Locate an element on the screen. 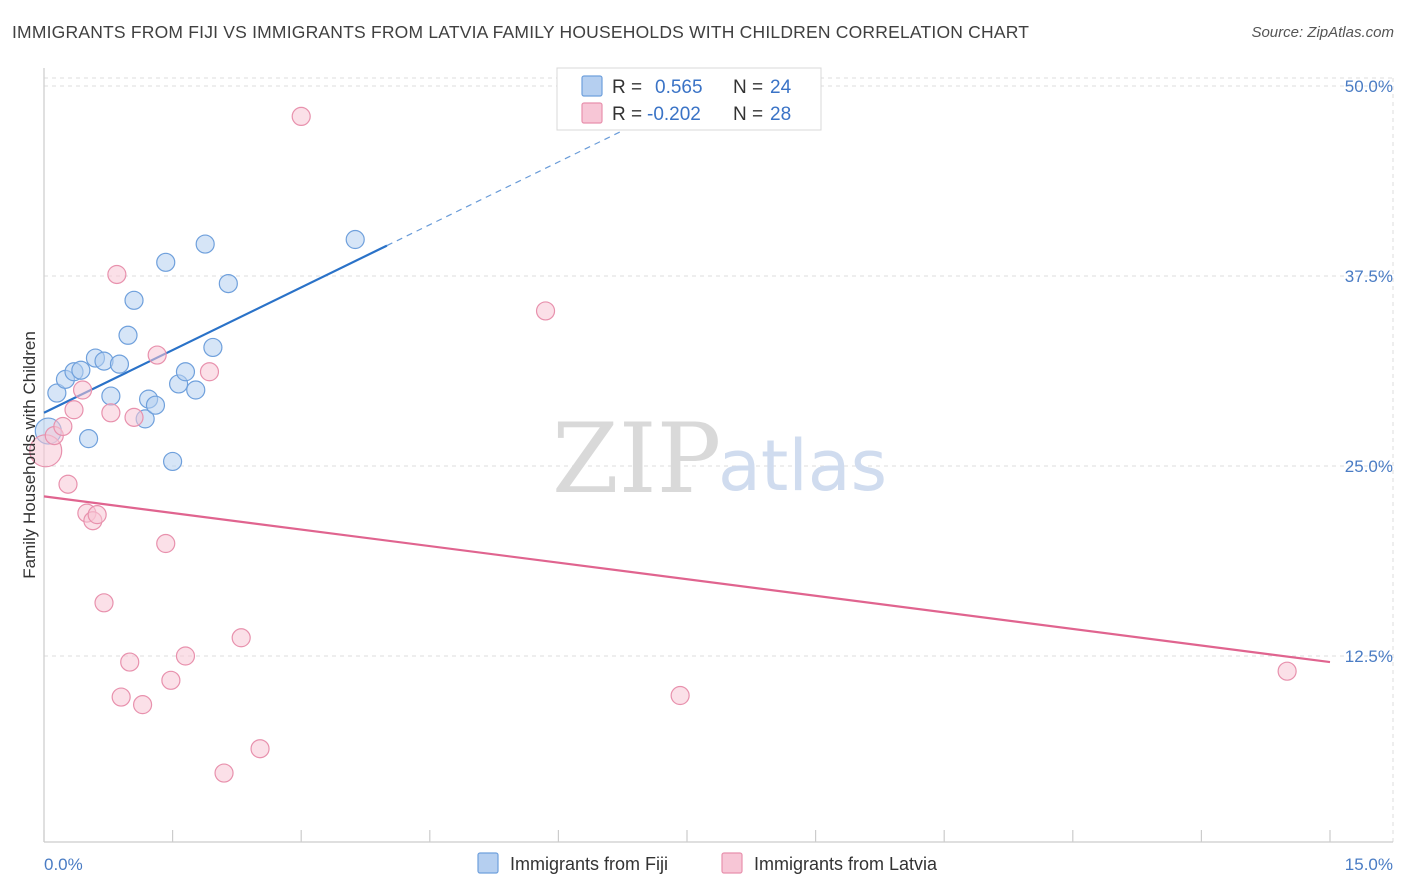 The image size is (1406, 892). legend-r-value-latvia: -0.202 is located at coordinates (674, 114).